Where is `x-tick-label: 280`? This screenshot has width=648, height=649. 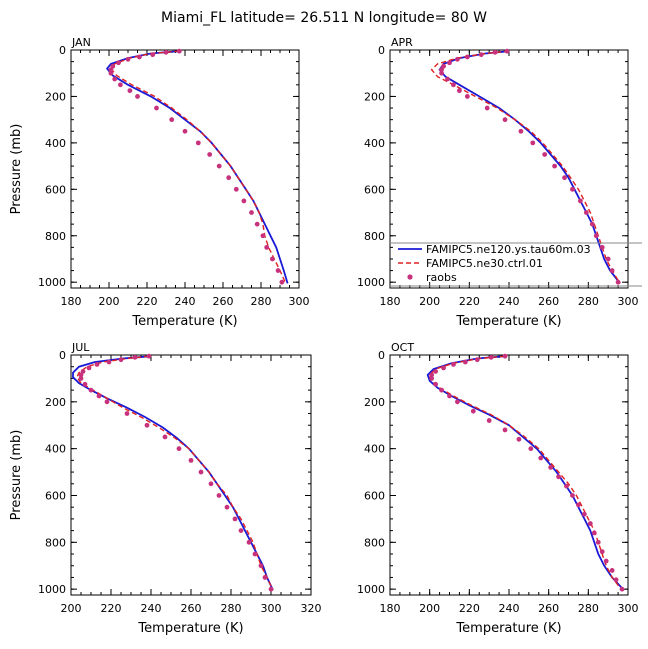 x-tick-label: 280 is located at coordinates (231, 608).